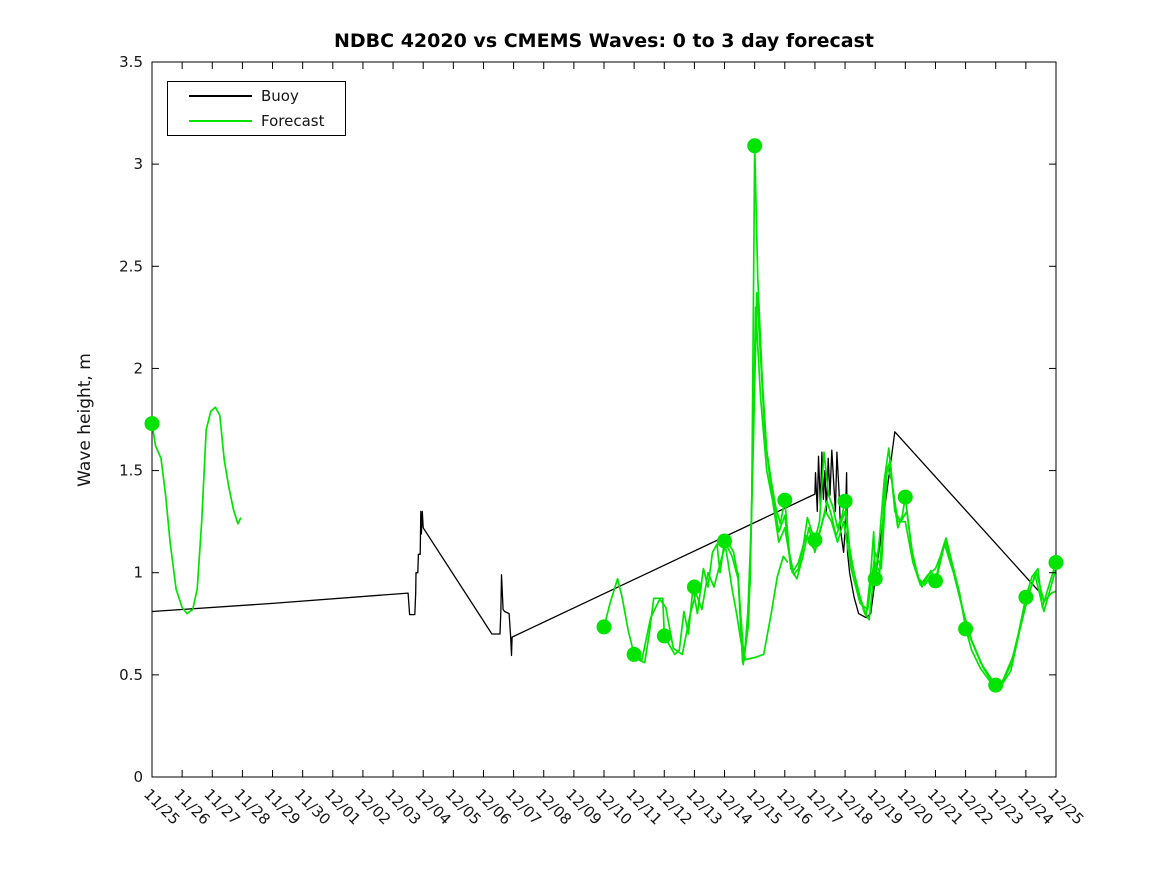  Describe the element at coordinates (138, 164) in the screenshot. I see `y-tick-label: 3` at that location.